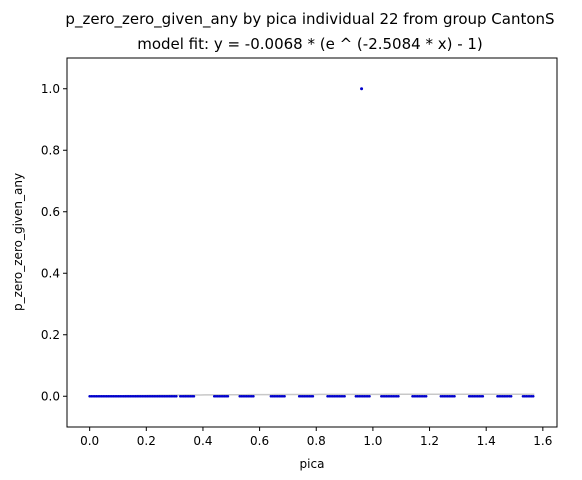 The height and width of the screenshot is (480, 582). Describe the element at coordinates (316, 441) in the screenshot. I see `x-tick-label: 0.8` at that location.